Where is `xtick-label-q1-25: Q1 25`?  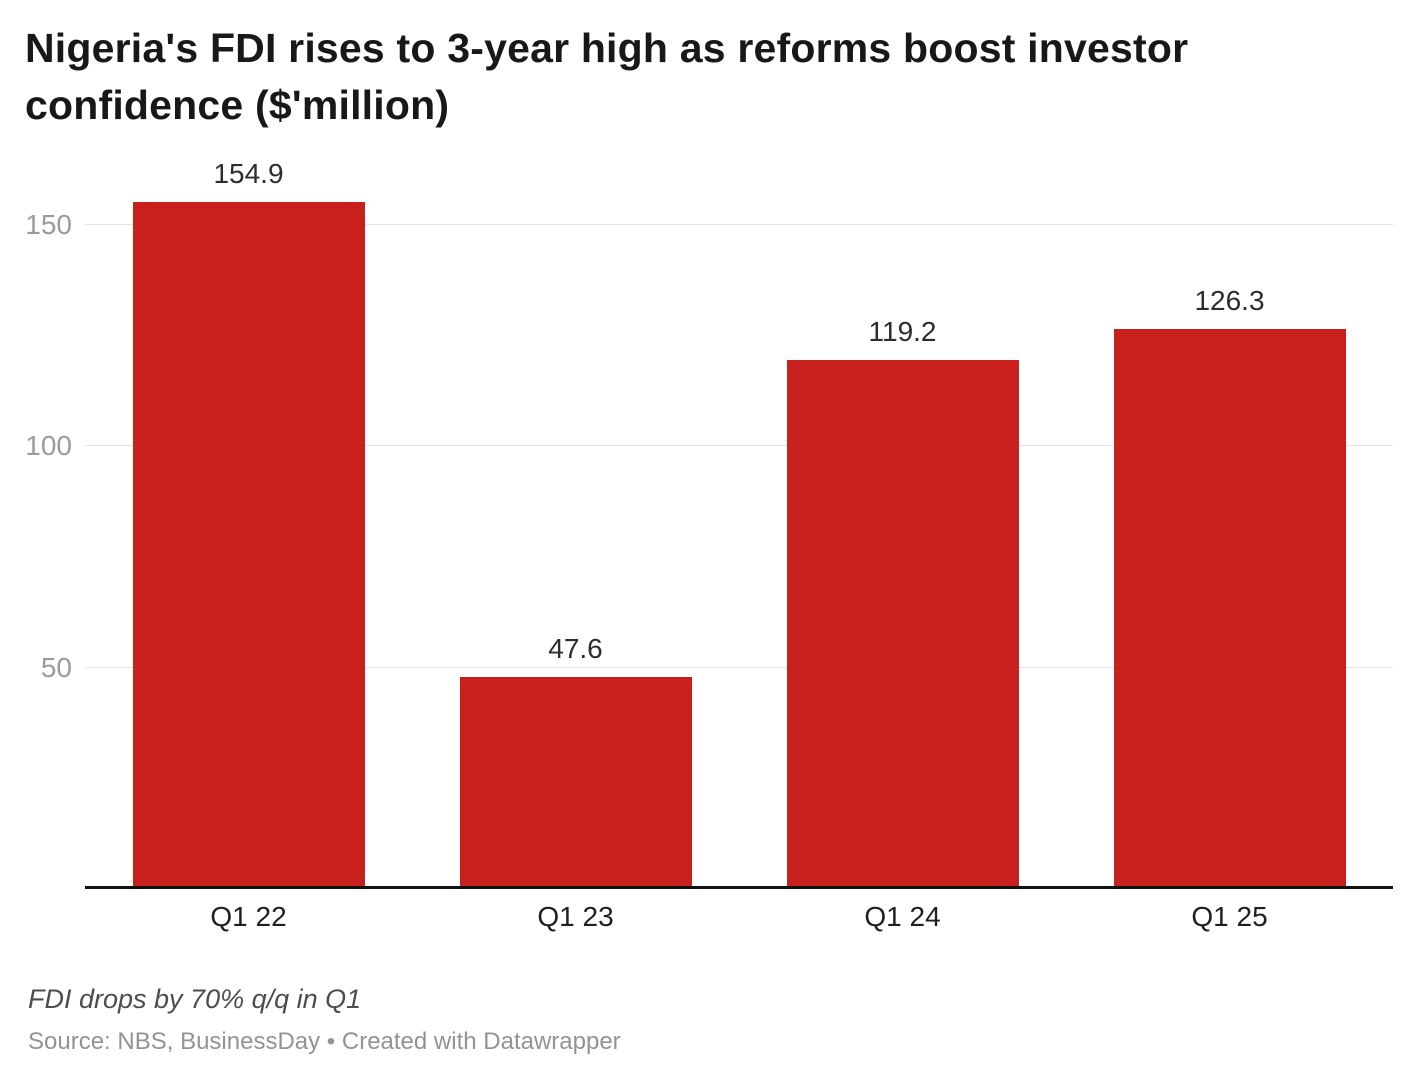
xtick-label-q1-25: Q1 25 is located at coordinates (1229, 916).